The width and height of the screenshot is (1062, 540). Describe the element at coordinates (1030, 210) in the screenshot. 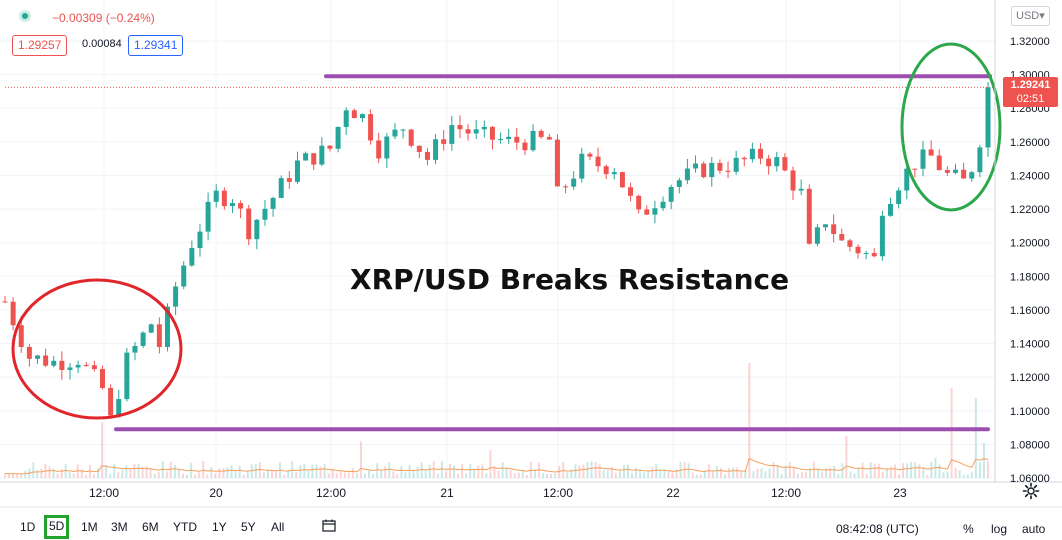

I see `price-tick-label: 1.22000` at that location.